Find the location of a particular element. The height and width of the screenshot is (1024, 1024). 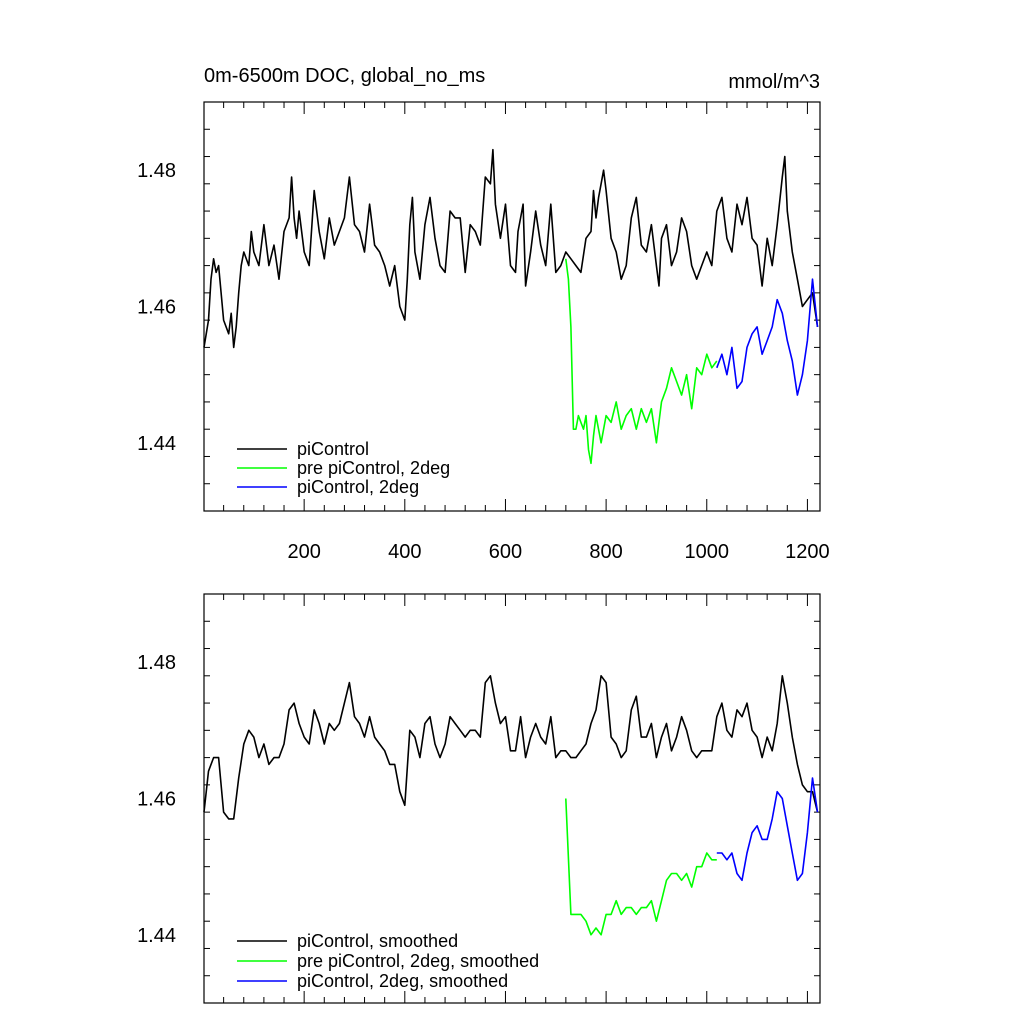

legend-label: pre piControl, 2deg is located at coordinates (373, 468).